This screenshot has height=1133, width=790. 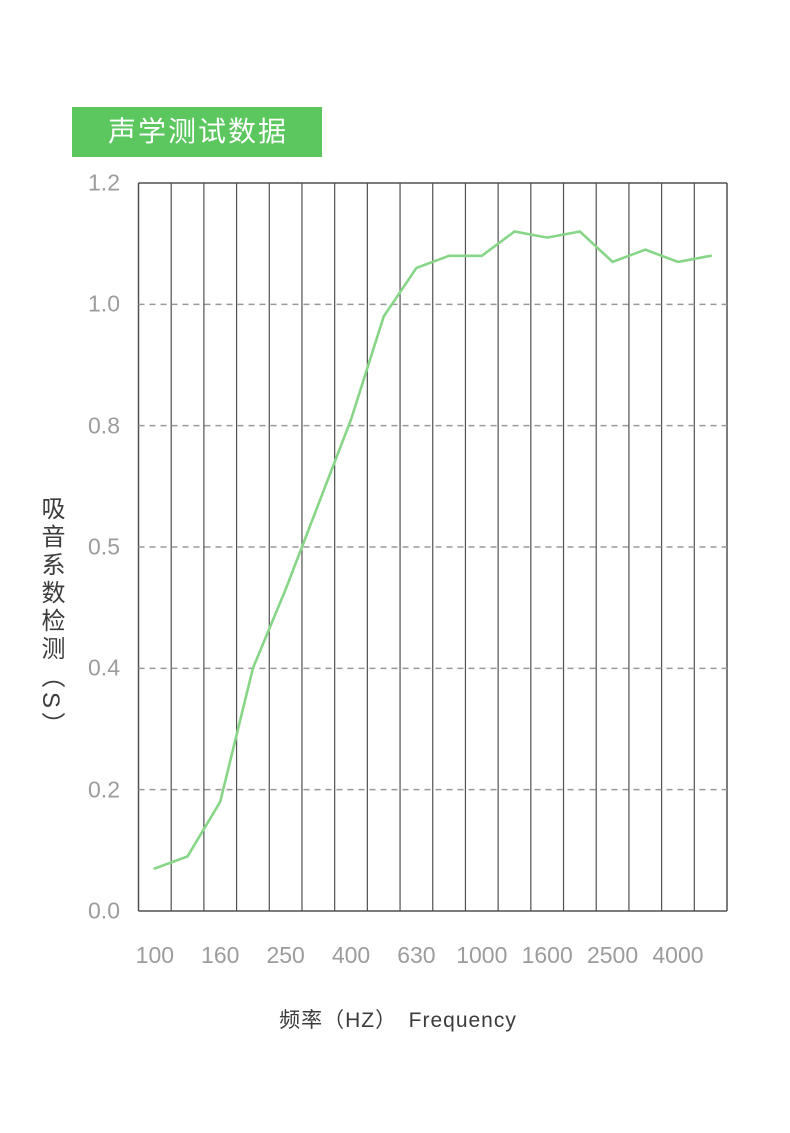 What do you see at coordinates (155, 955) in the screenshot?
I see `x-tick-label: 100` at bounding box center [155, 955].